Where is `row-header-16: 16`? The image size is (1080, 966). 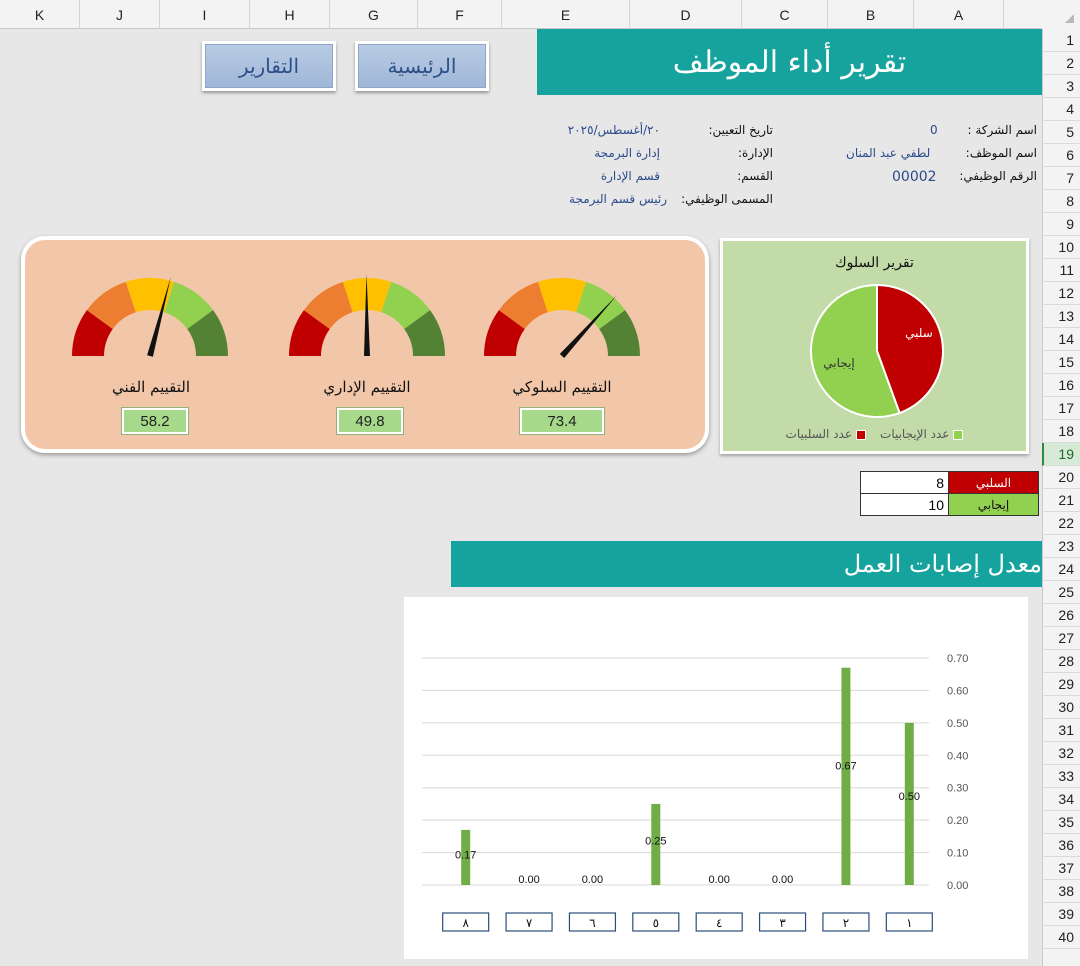 row-header-16: 16 is located at coordinates (1061, 385).